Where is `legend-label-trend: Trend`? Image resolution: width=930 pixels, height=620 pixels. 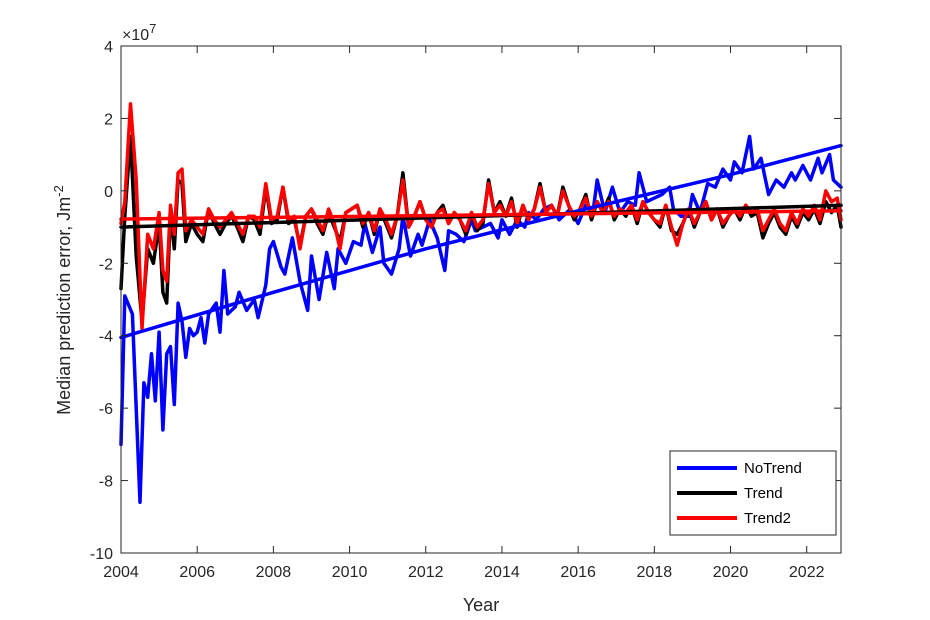
legend-label-trend: Trend is located at coordinates (763, 493).